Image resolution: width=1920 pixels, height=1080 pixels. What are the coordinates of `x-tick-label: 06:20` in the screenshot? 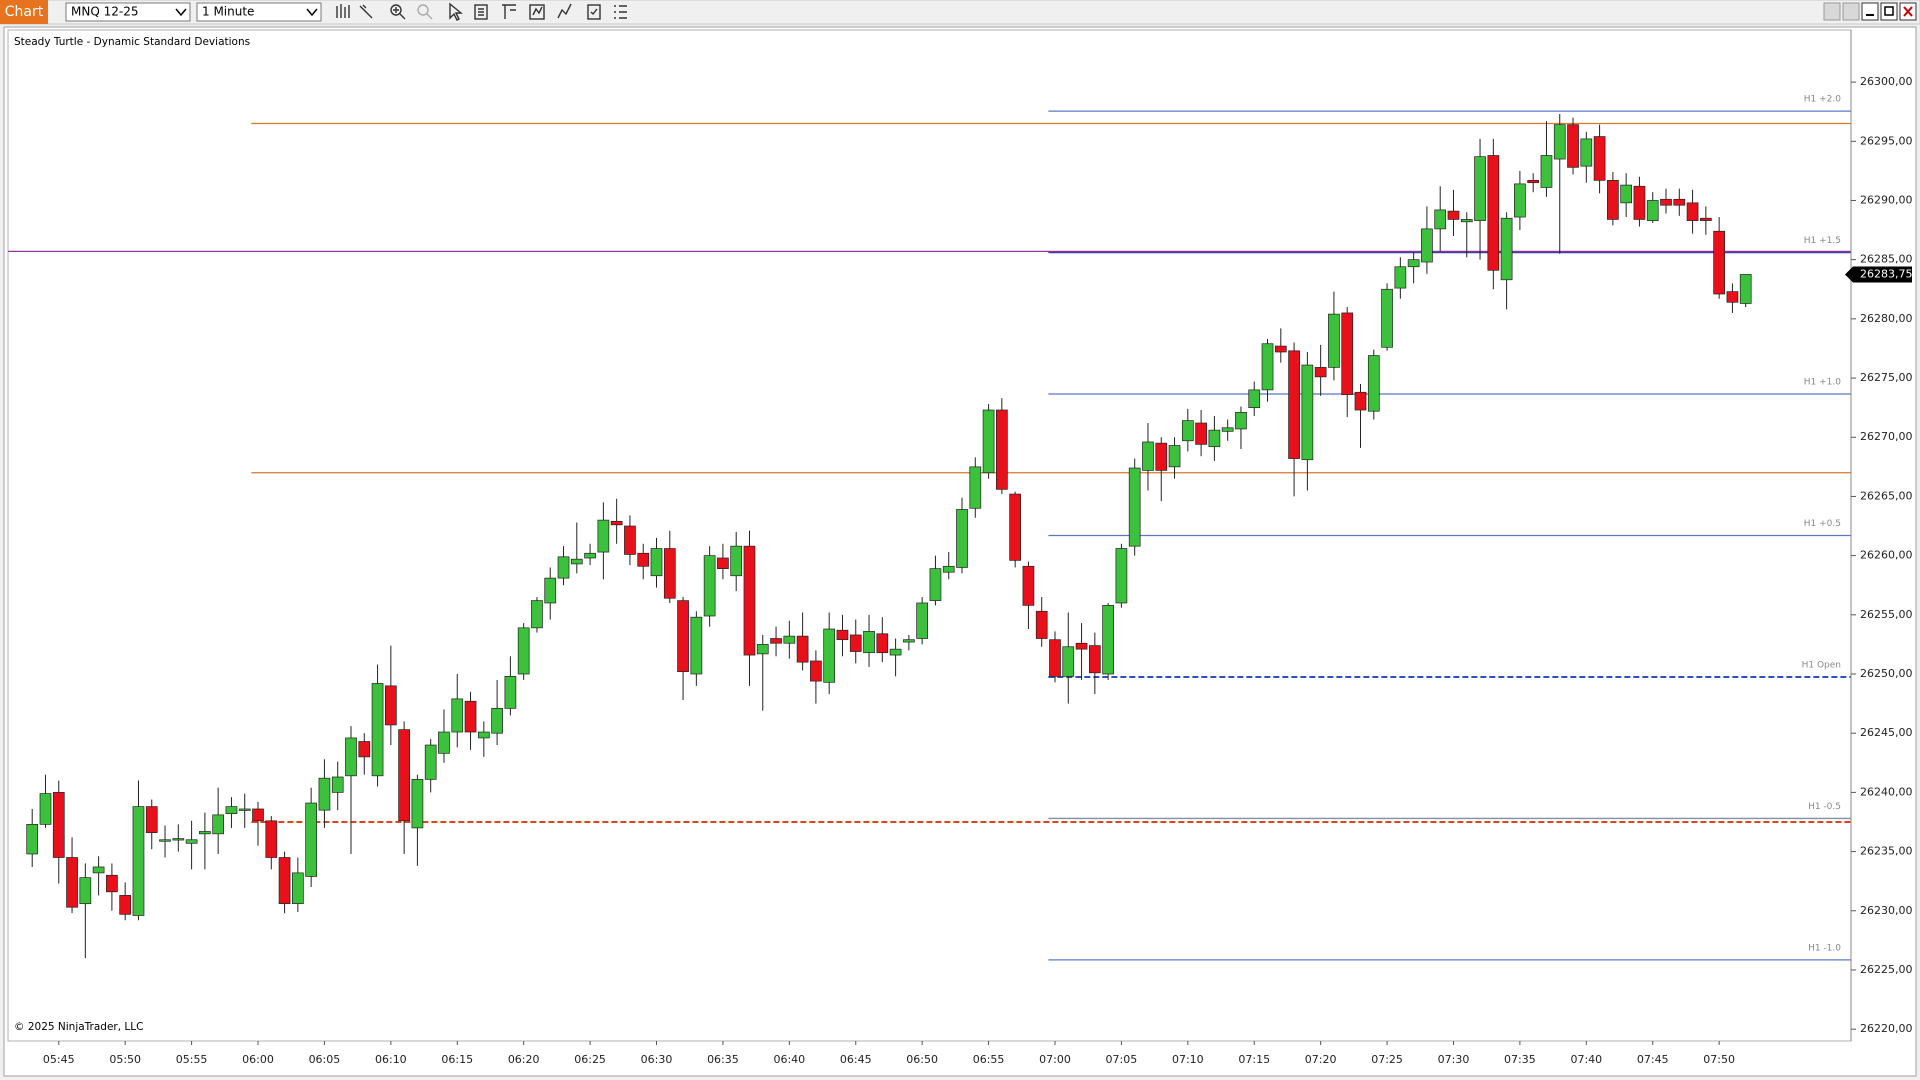 It's located at (524, 1059).